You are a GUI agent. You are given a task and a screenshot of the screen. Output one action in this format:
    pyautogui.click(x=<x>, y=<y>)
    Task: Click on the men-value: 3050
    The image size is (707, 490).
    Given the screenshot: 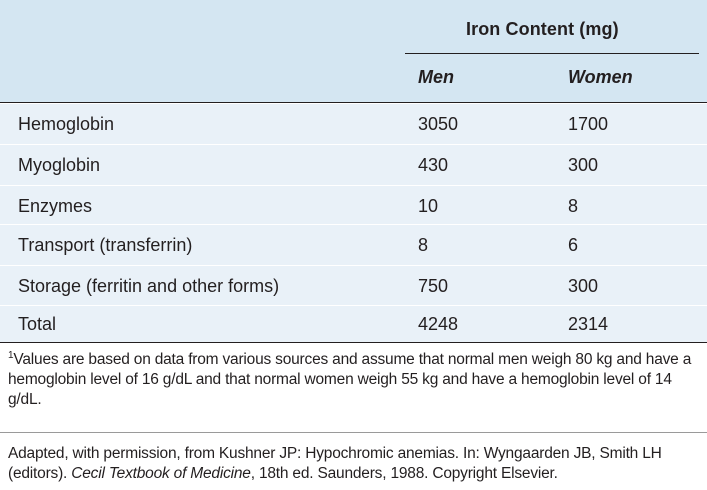 What is the action you would take?
    pyautogui.click(x=438, y=124)
    